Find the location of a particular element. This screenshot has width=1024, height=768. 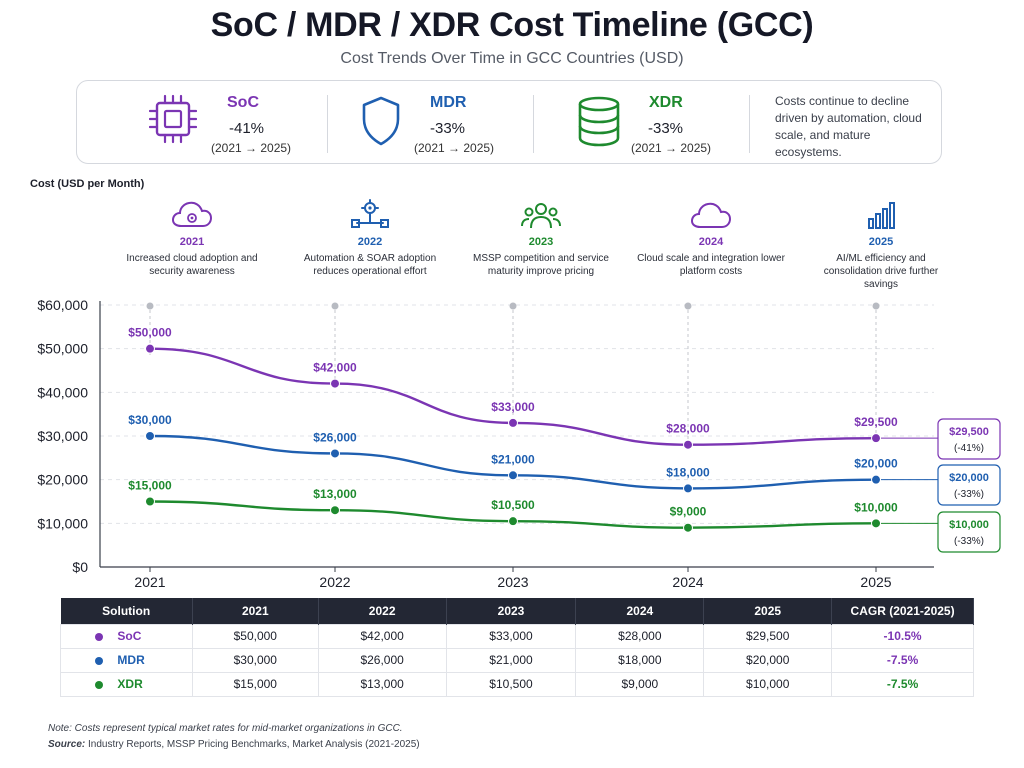

end-callout-value: $20,000 is located at coordinates (969, 478).